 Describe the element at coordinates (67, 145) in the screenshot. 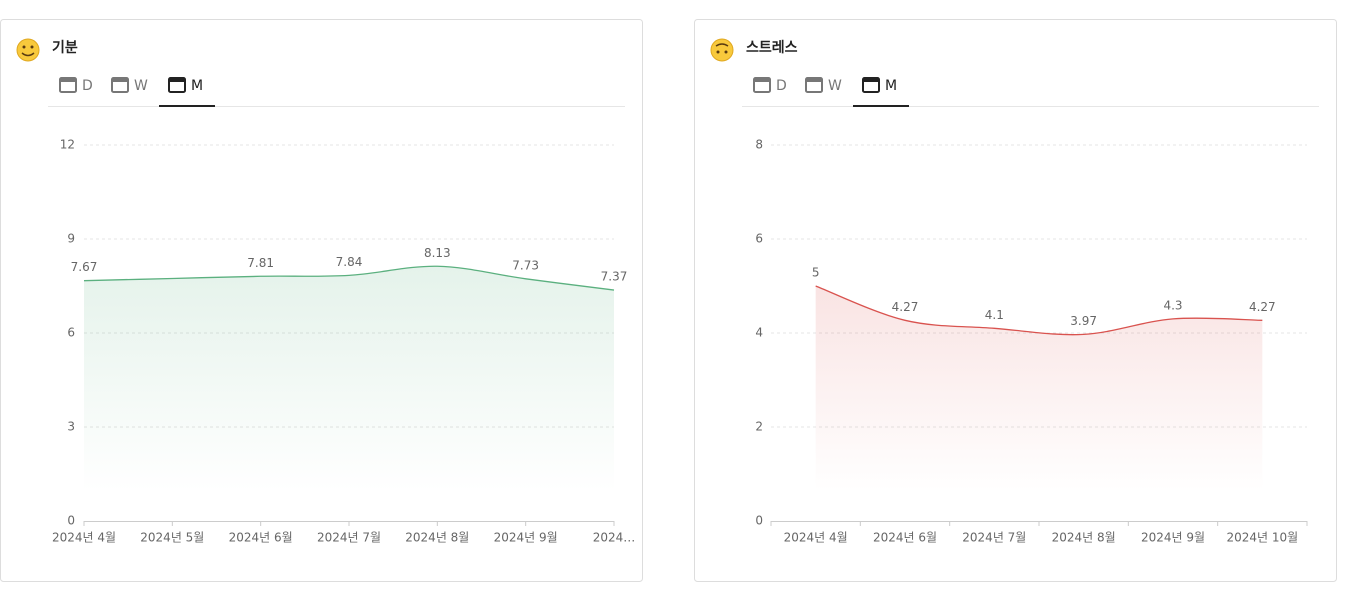

I see `y-tick-label: 12` at that location.